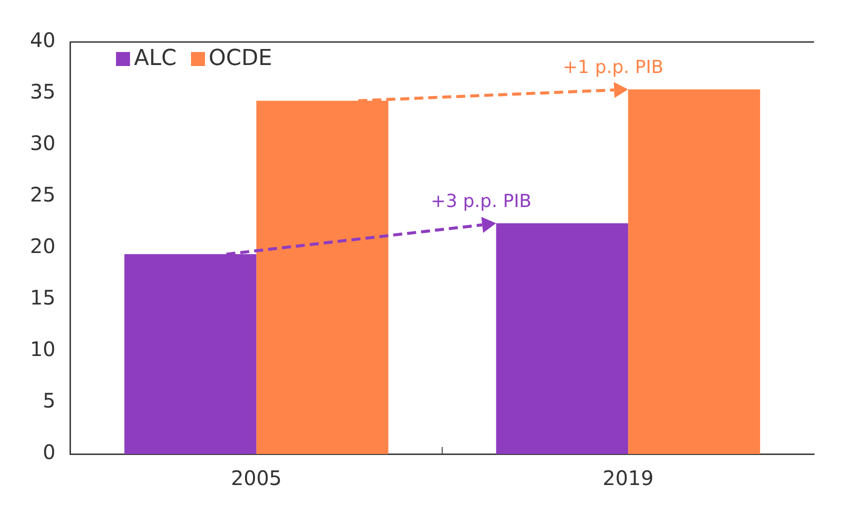 This screenshot has height=514, width=852. Describe the element at coordinates (43, 298) in the screenshot. I see `y-tick-label: 15` at that location.